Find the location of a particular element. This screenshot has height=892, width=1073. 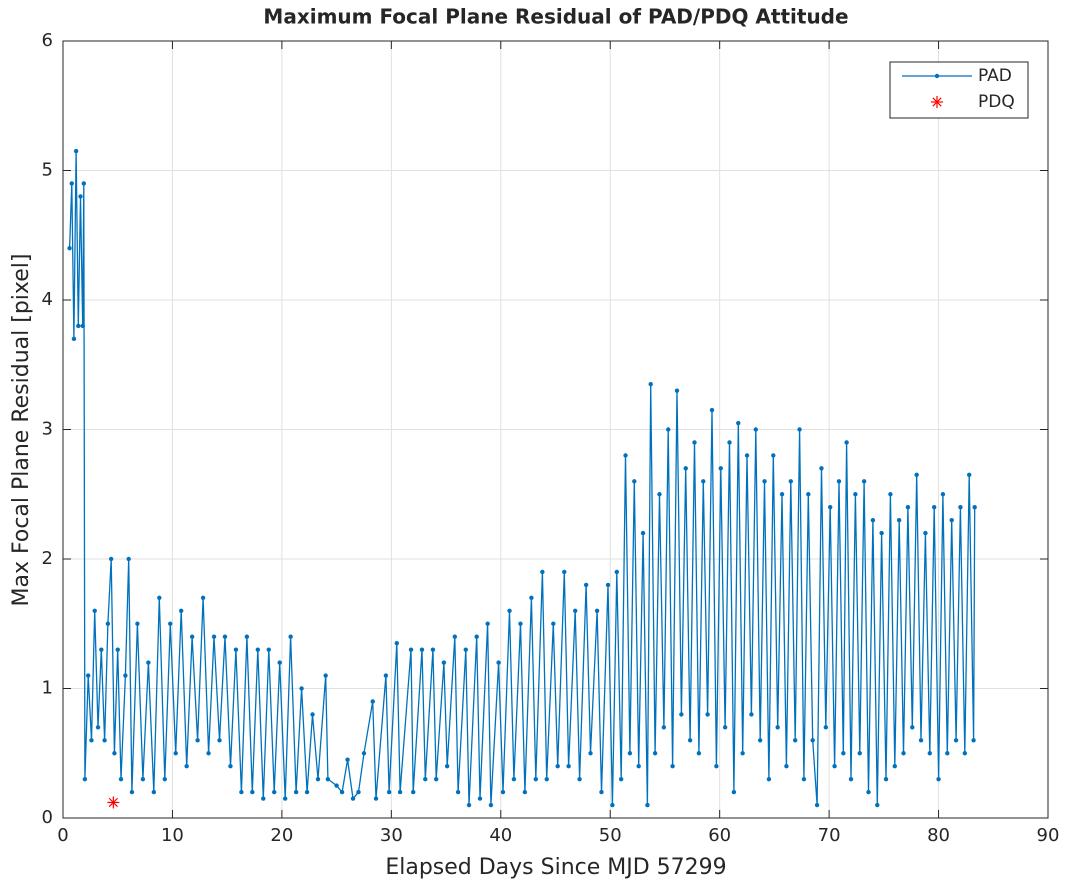

x-tick-label: 10 is located at coordinates (172, 835).